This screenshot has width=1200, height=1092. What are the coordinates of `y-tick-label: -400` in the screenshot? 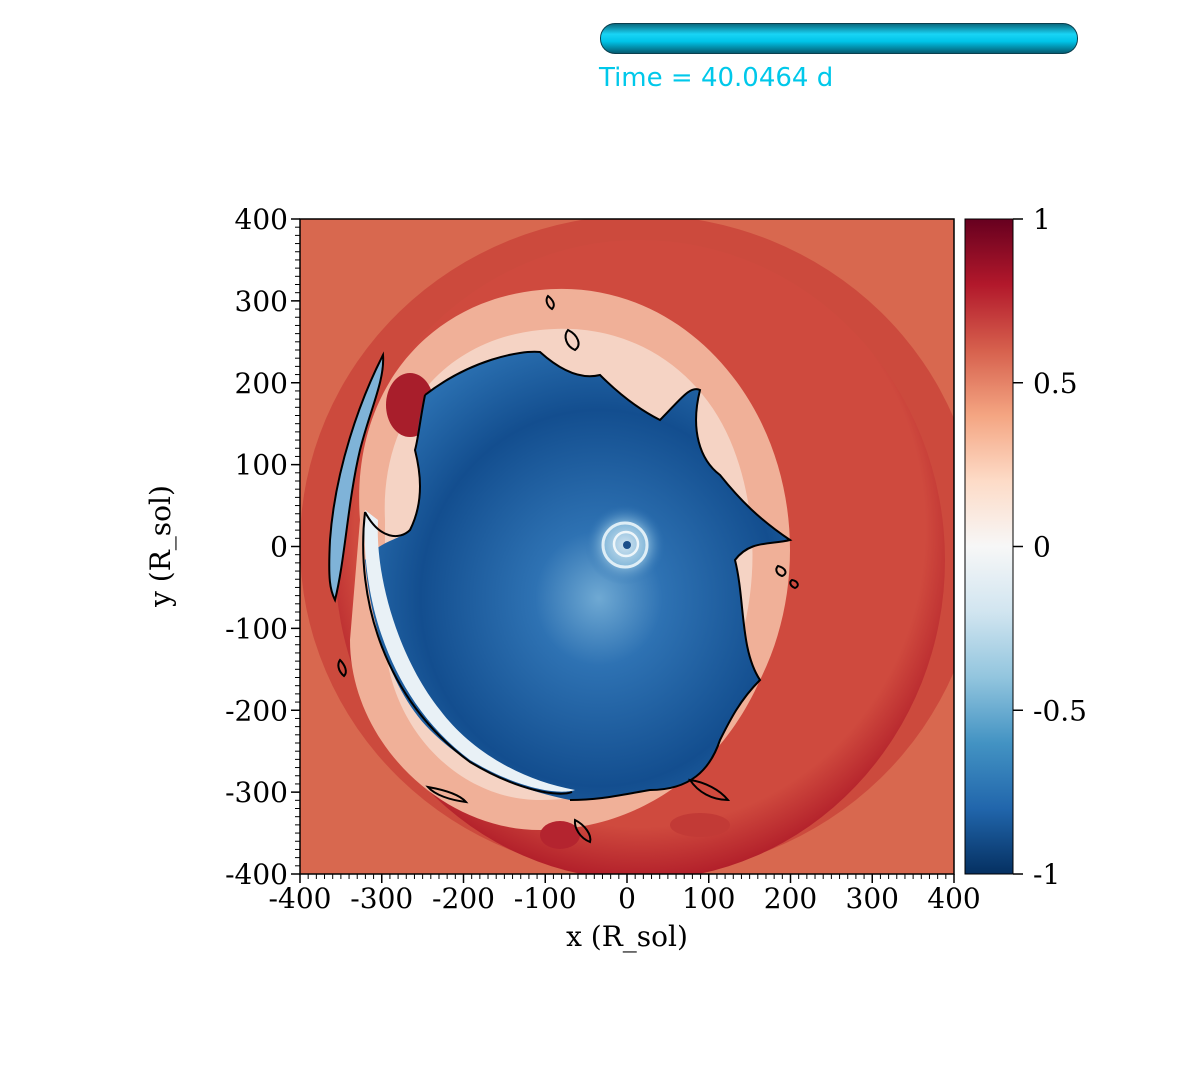 It's located at (256, 874).